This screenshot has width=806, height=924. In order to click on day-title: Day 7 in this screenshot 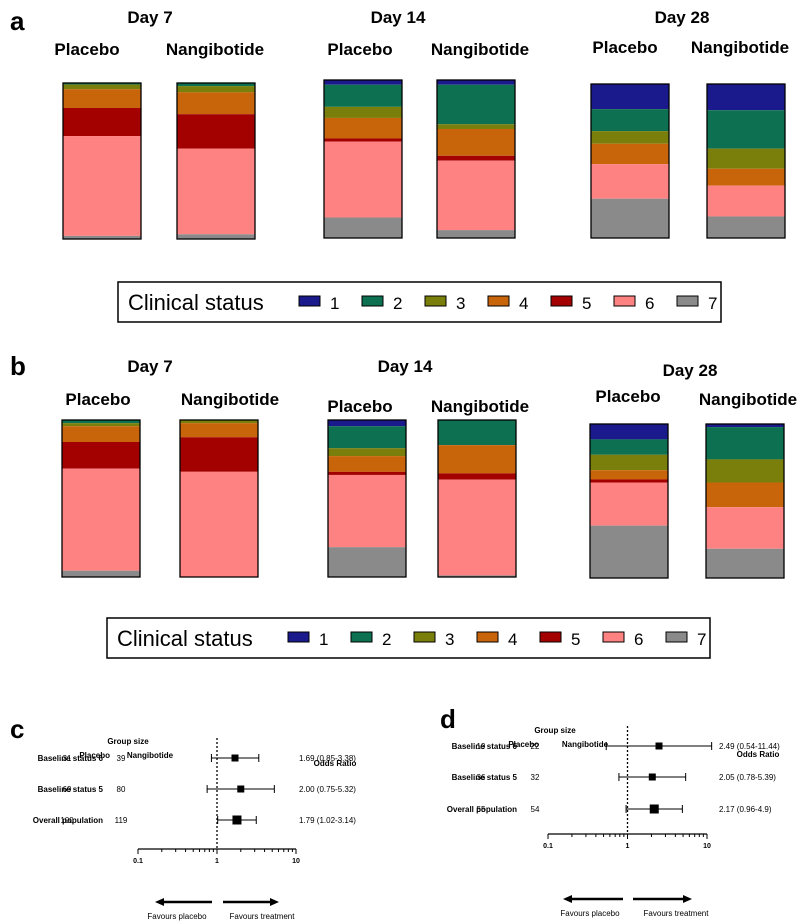, I will do `click(149, 366)`.